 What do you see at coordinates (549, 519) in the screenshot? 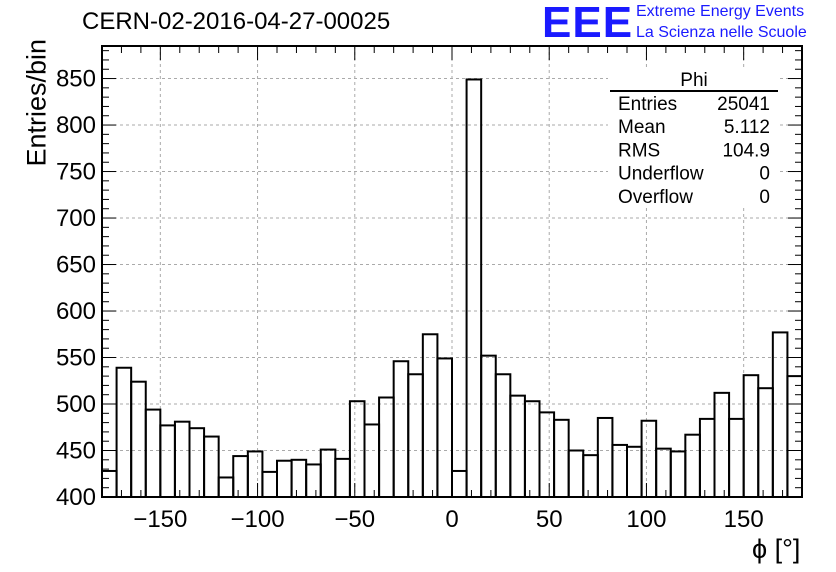
I see `x-tick-label: 50` at bounding box center [549, 519].